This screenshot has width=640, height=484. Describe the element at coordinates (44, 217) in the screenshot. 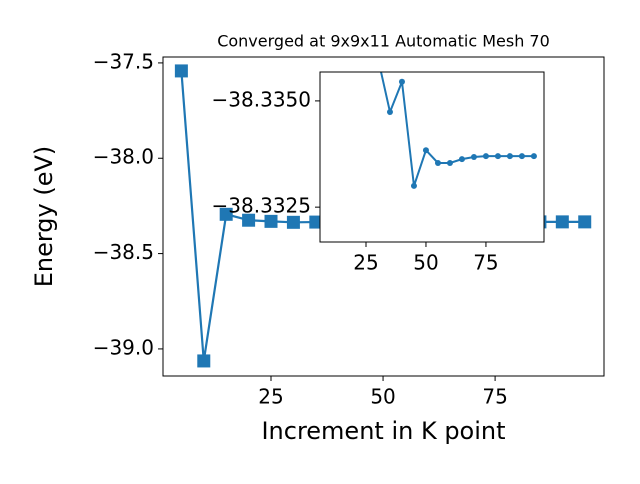

I see `y-axis-label: Energy (eV)` at that location.